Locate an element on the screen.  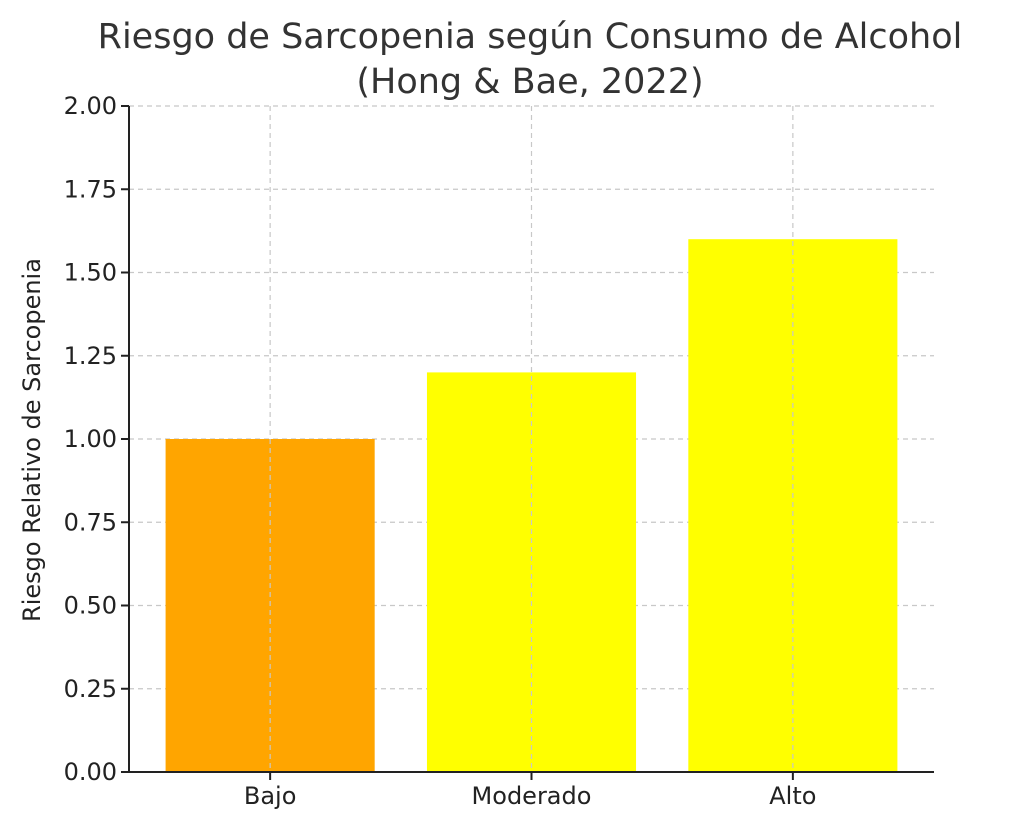
y-axis-label: Riesgo Relativo de Sarcopenia is located at coordinates (32, 440).